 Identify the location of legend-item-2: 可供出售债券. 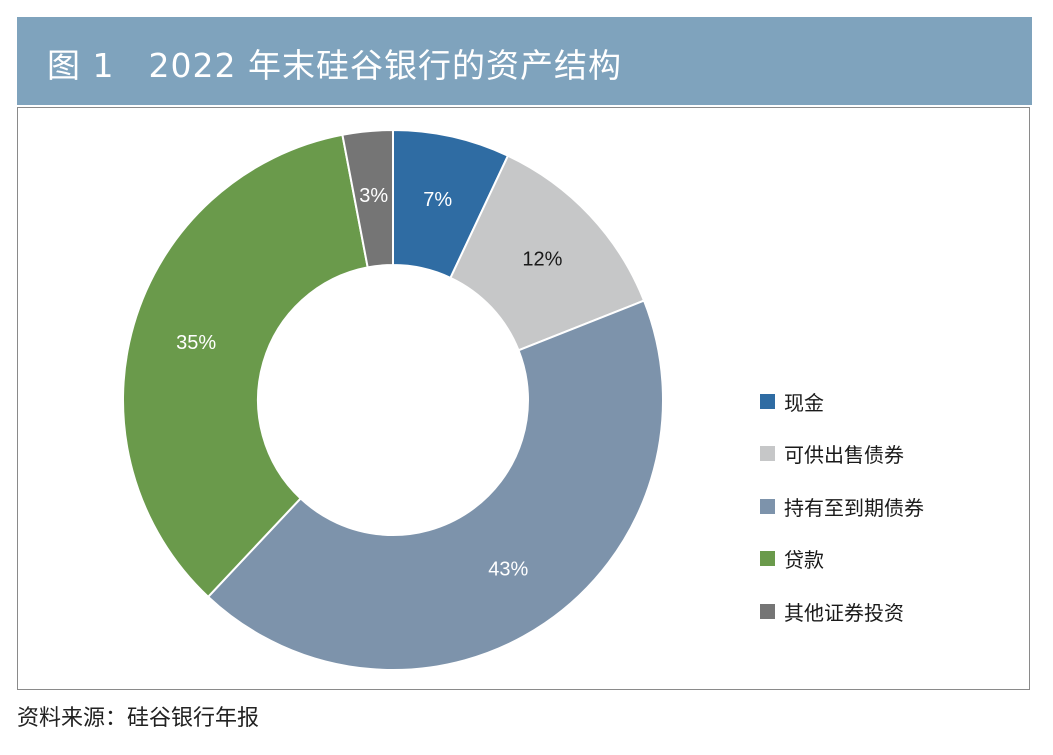
(842, 454).